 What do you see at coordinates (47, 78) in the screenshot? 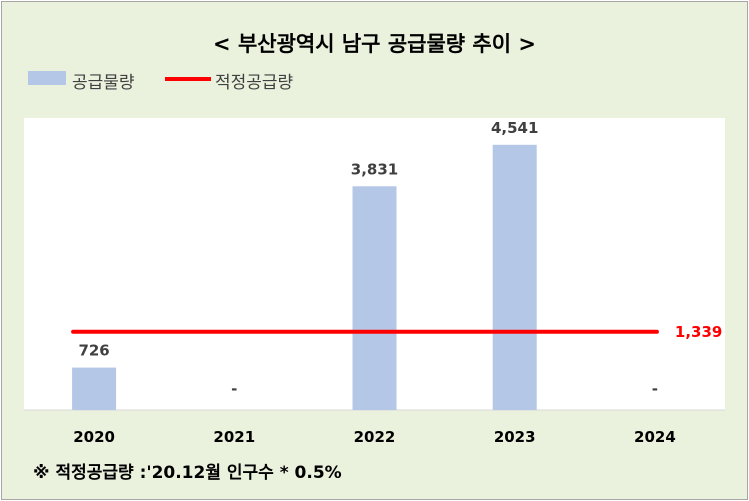
I see `legend-bar-swatch` at bounding box center [47, 78].